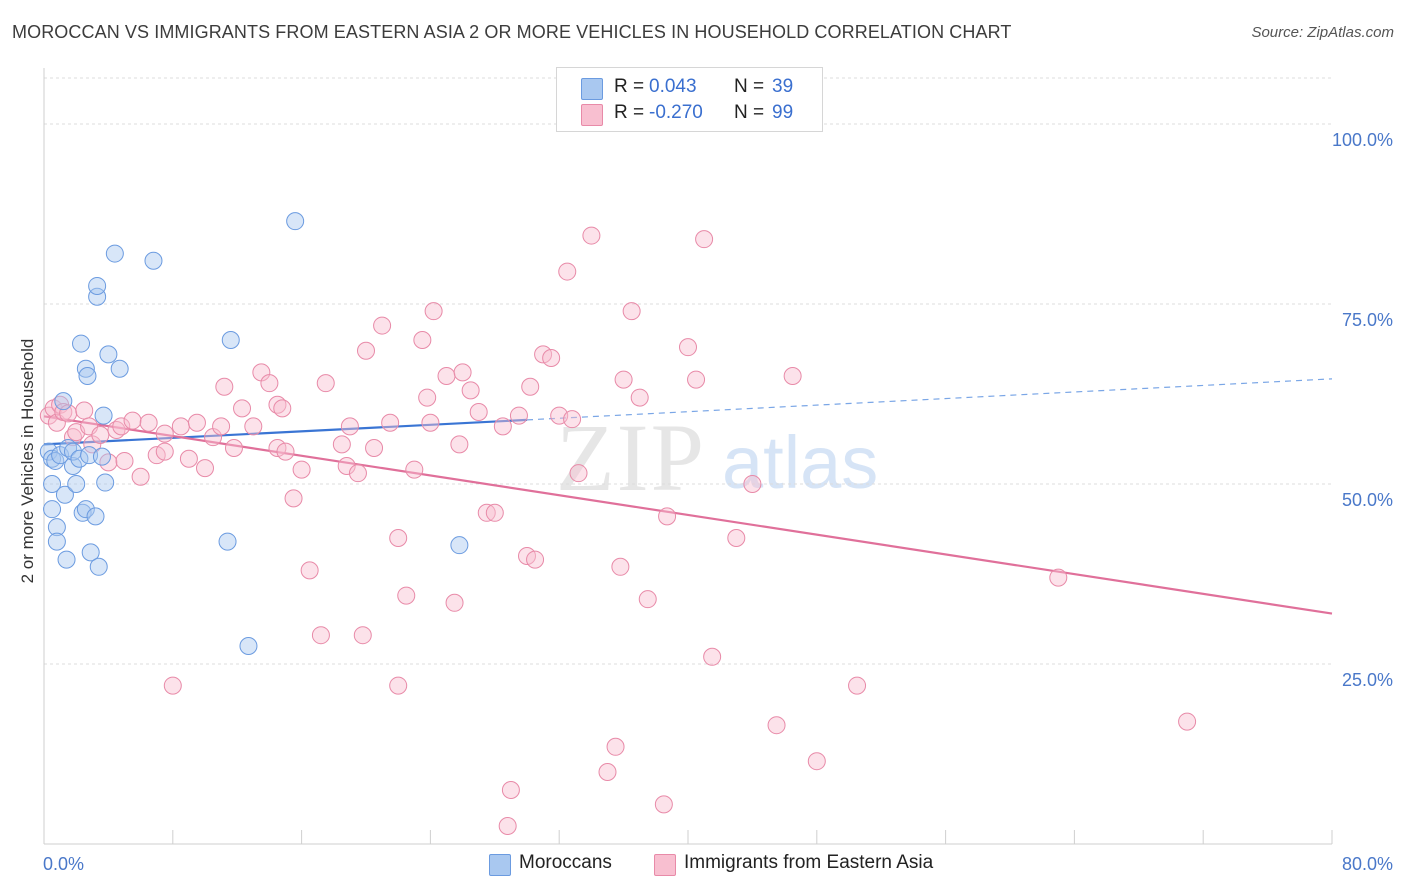 The image size is (1406, 892). What do you see at coordinates (800, 462) in the screenshot?
I see `watermark-atlas: atlas` at bounding box center [800, 462].